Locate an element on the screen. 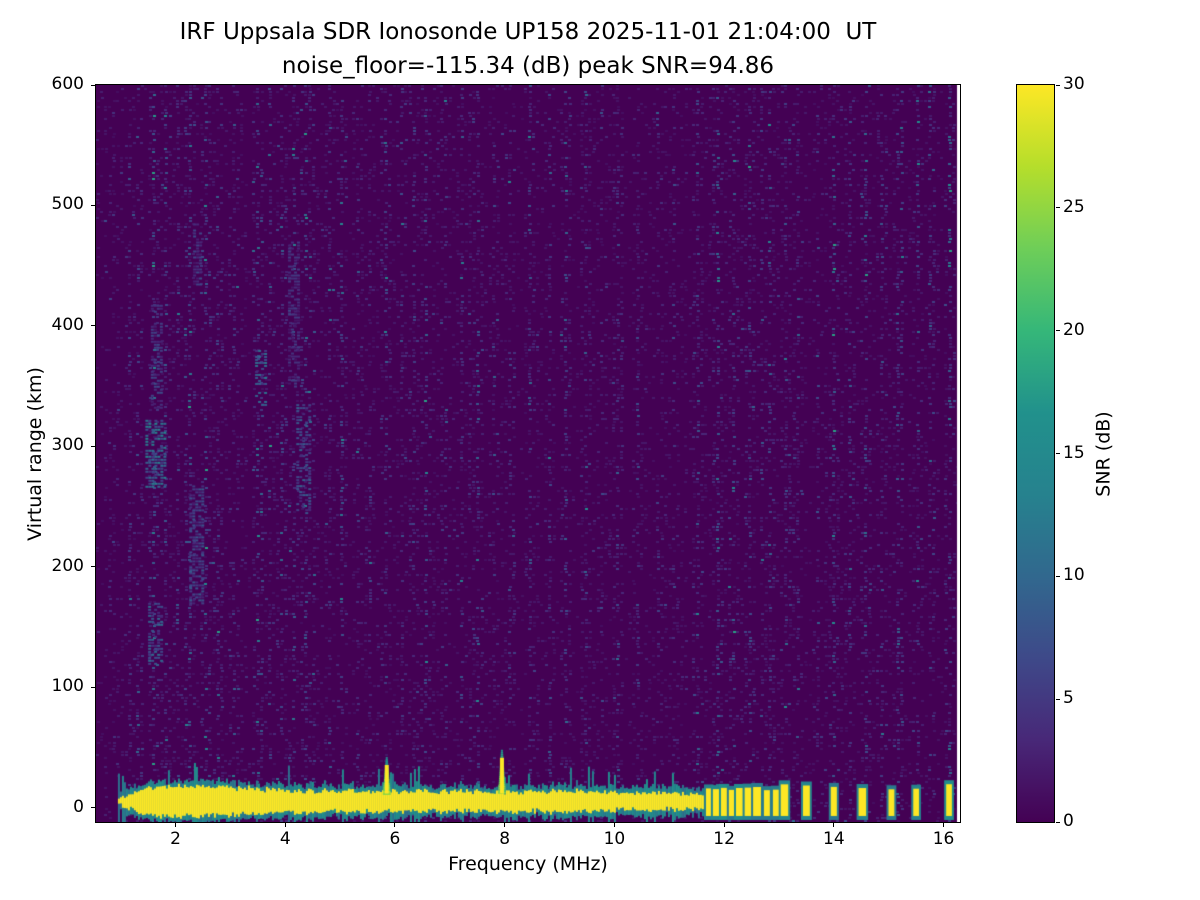  y-tick-label: 400 is located at coordinates (67, 324).